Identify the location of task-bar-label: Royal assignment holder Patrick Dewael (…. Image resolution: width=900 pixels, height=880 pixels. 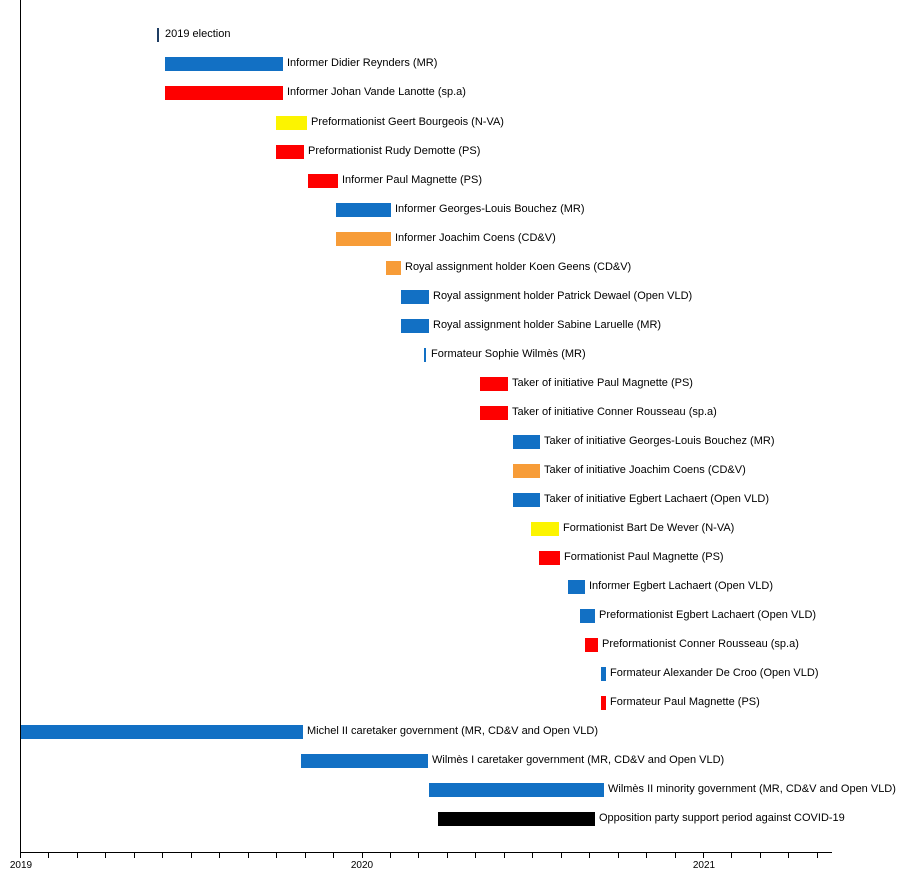
(563, 296).